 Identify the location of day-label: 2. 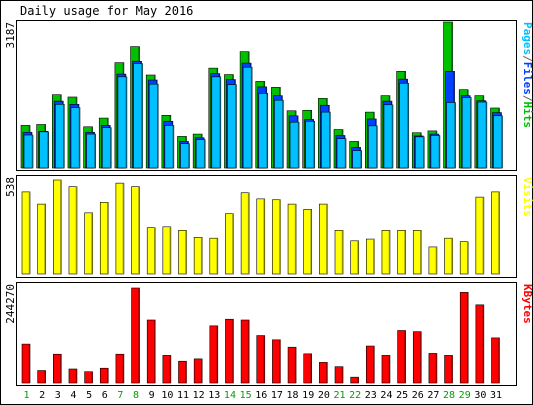
(42, 395).